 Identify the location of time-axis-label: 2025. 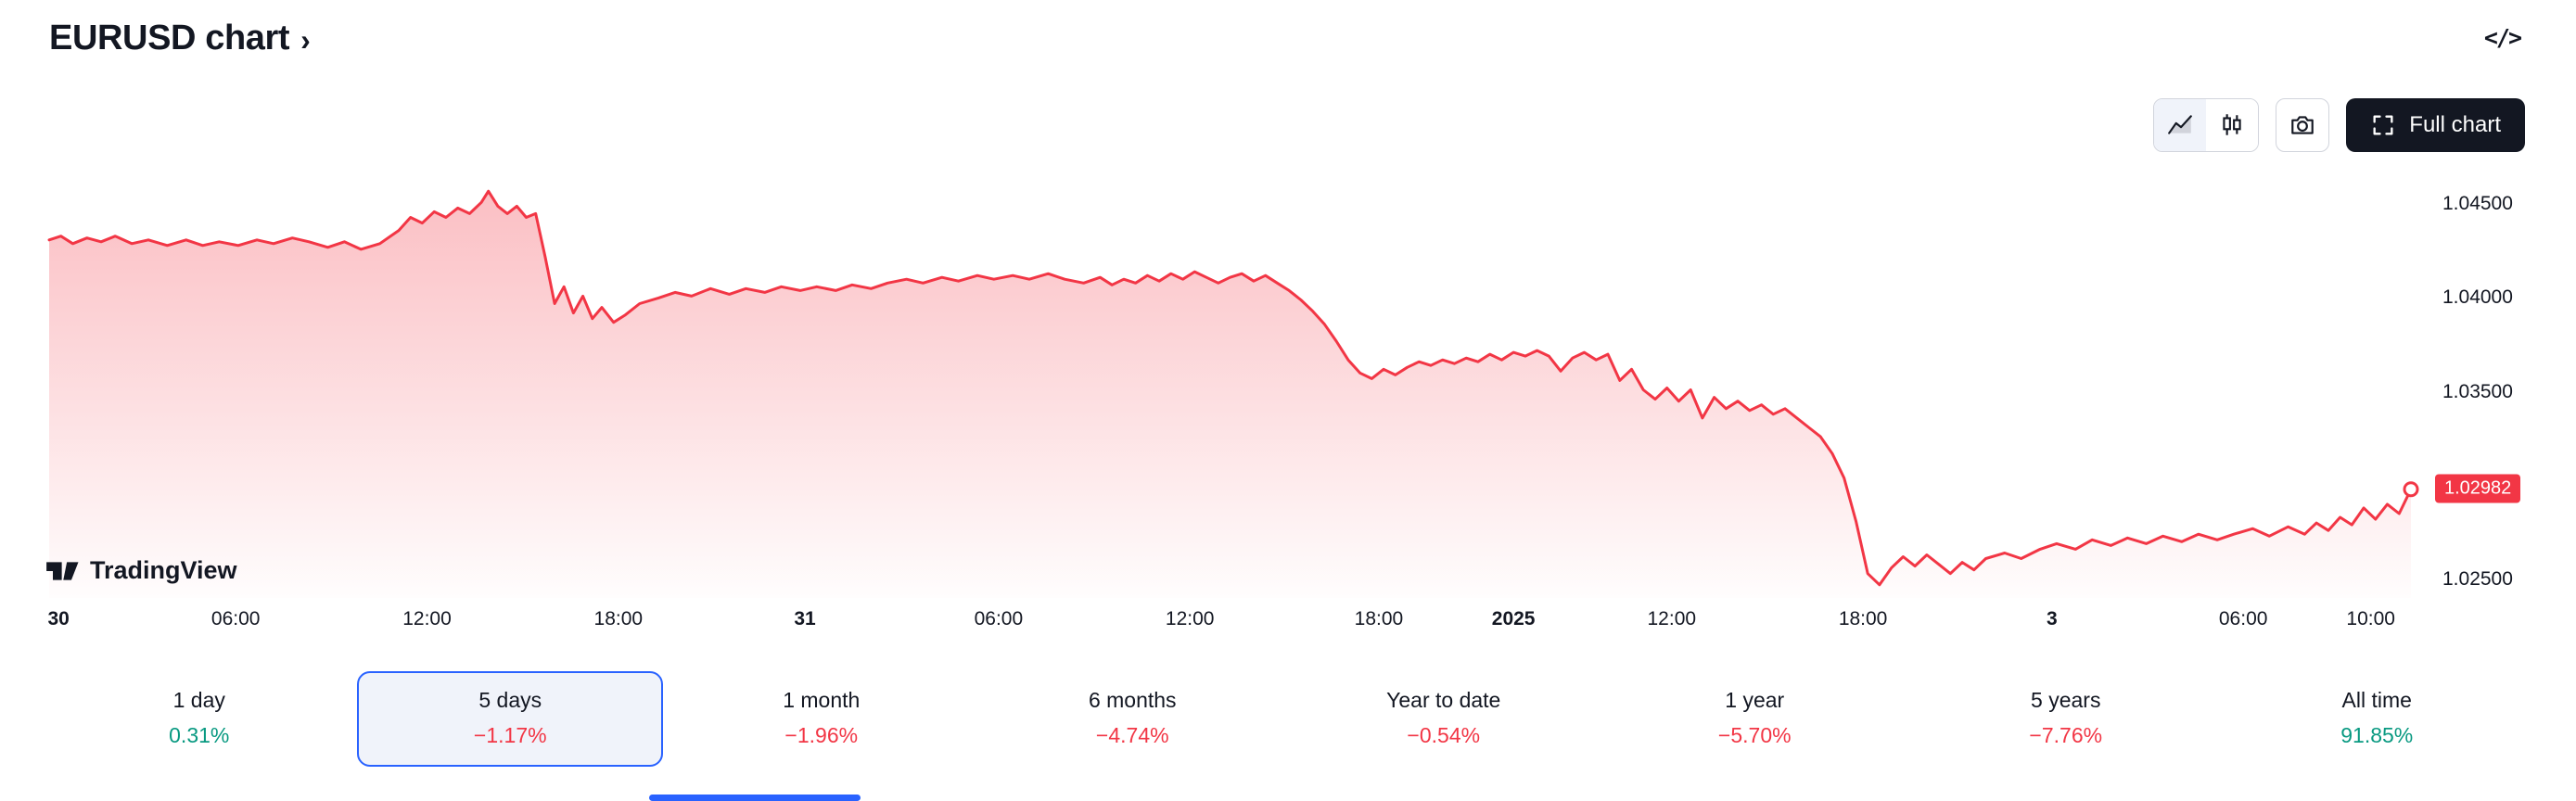
(1513, 618).